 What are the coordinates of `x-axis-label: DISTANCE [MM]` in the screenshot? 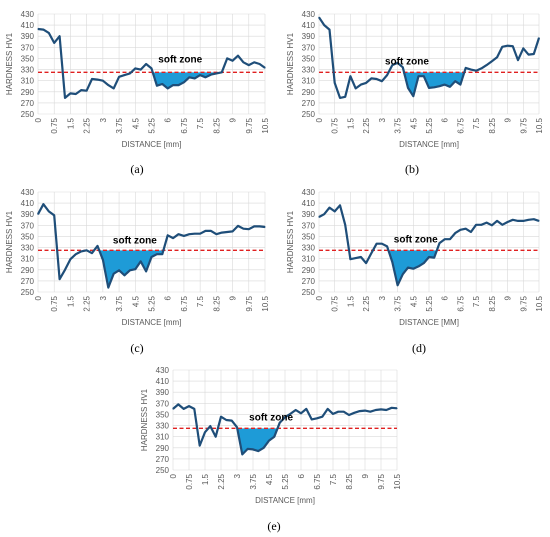 It's located at (429, 322).